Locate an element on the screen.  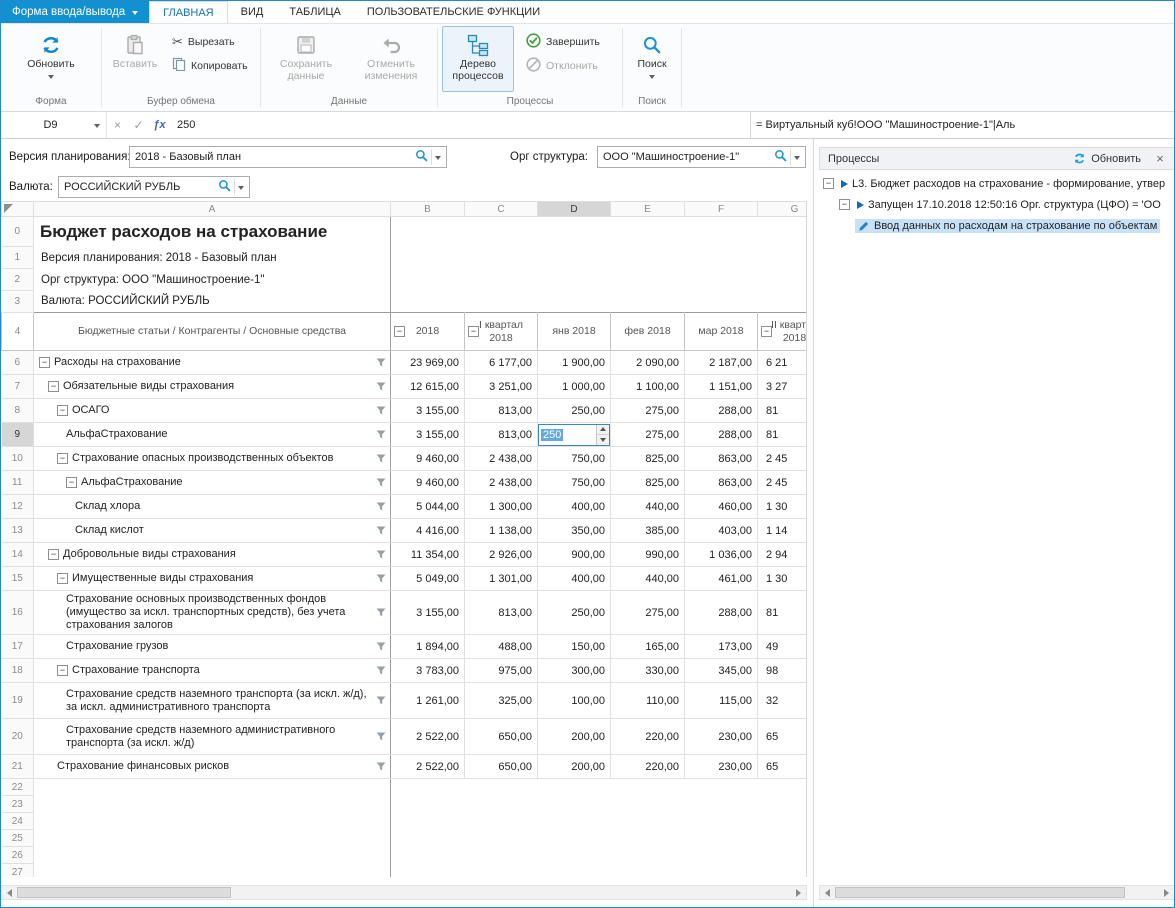
cell-D16: 250,00 is located at coordinates (574, 612).